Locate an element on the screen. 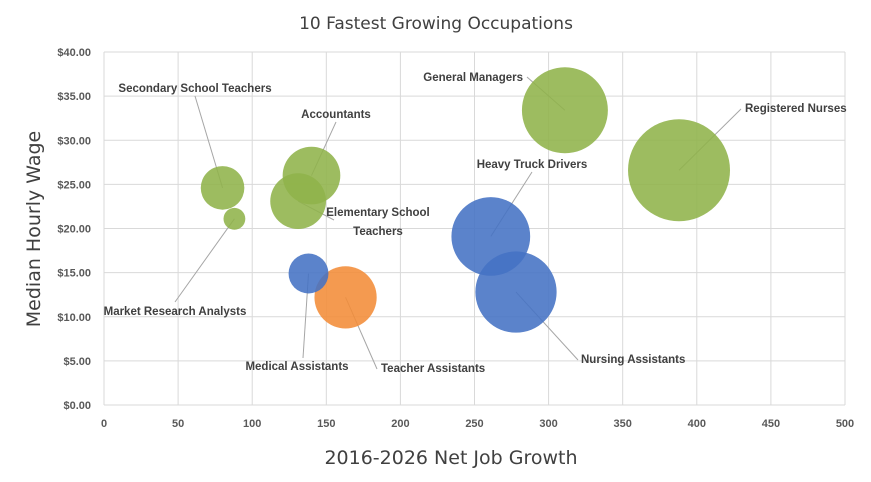 The height and width of the screenshot is (482, 871). x-axis-title: 2016-2026 Net Job Growth is located at coordinates (450, 458).